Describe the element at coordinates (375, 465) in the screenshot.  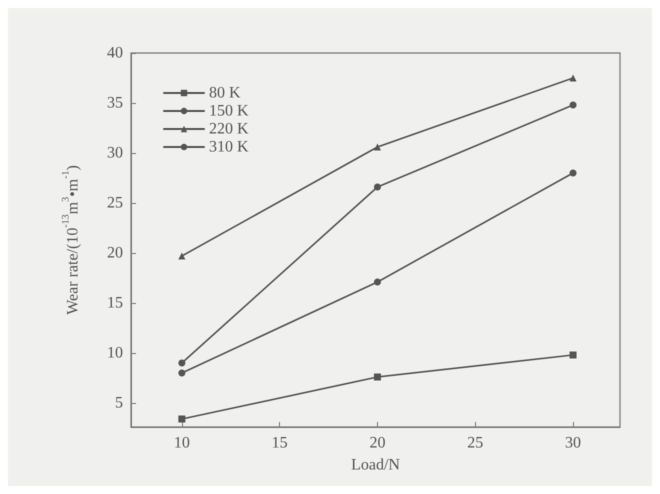
I see `x-axis-title: Load/N` at that location.